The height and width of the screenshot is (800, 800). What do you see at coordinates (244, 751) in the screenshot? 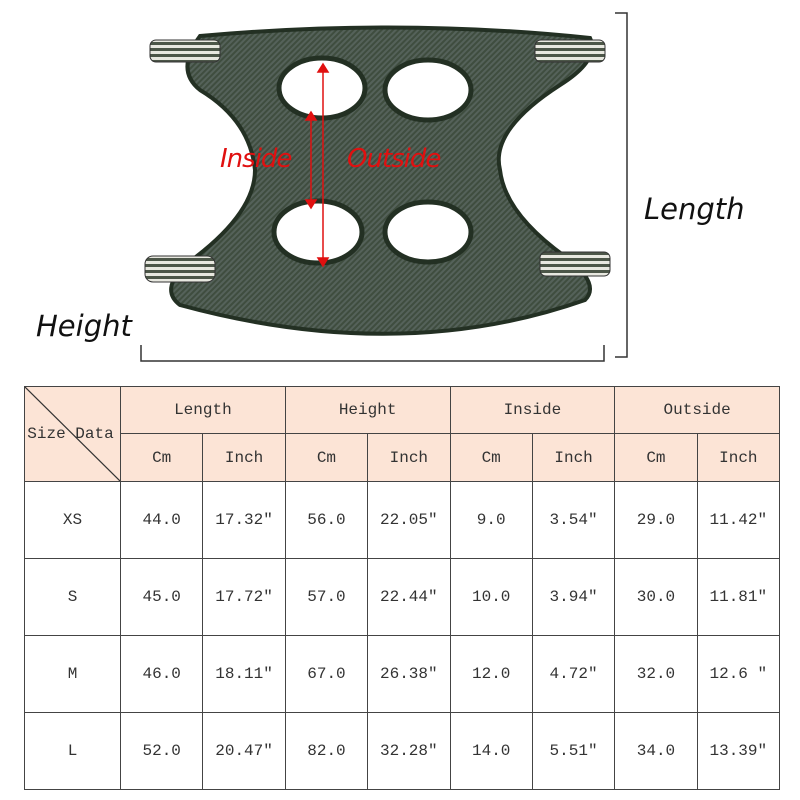
I see `value-cell: 20.47″` at bounding box center [244, 751].